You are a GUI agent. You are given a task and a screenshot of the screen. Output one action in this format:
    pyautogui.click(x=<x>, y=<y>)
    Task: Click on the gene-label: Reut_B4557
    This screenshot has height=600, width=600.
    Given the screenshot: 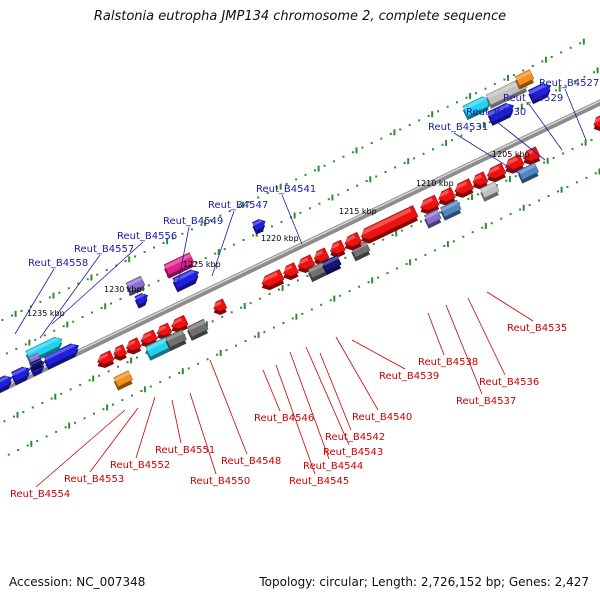 What is the action you would take?
    pyautogui.click(x=104, y=249)
    